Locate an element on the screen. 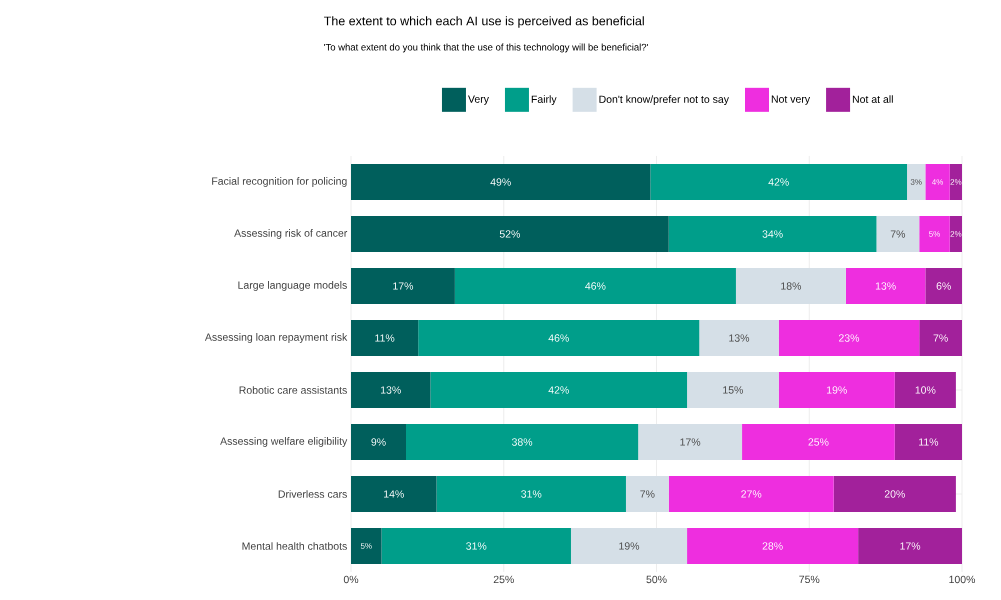 Image resolution: width=1001 pixels, height=600 pixels. x-tick-label: 50% is located at coordinates (656, 579).